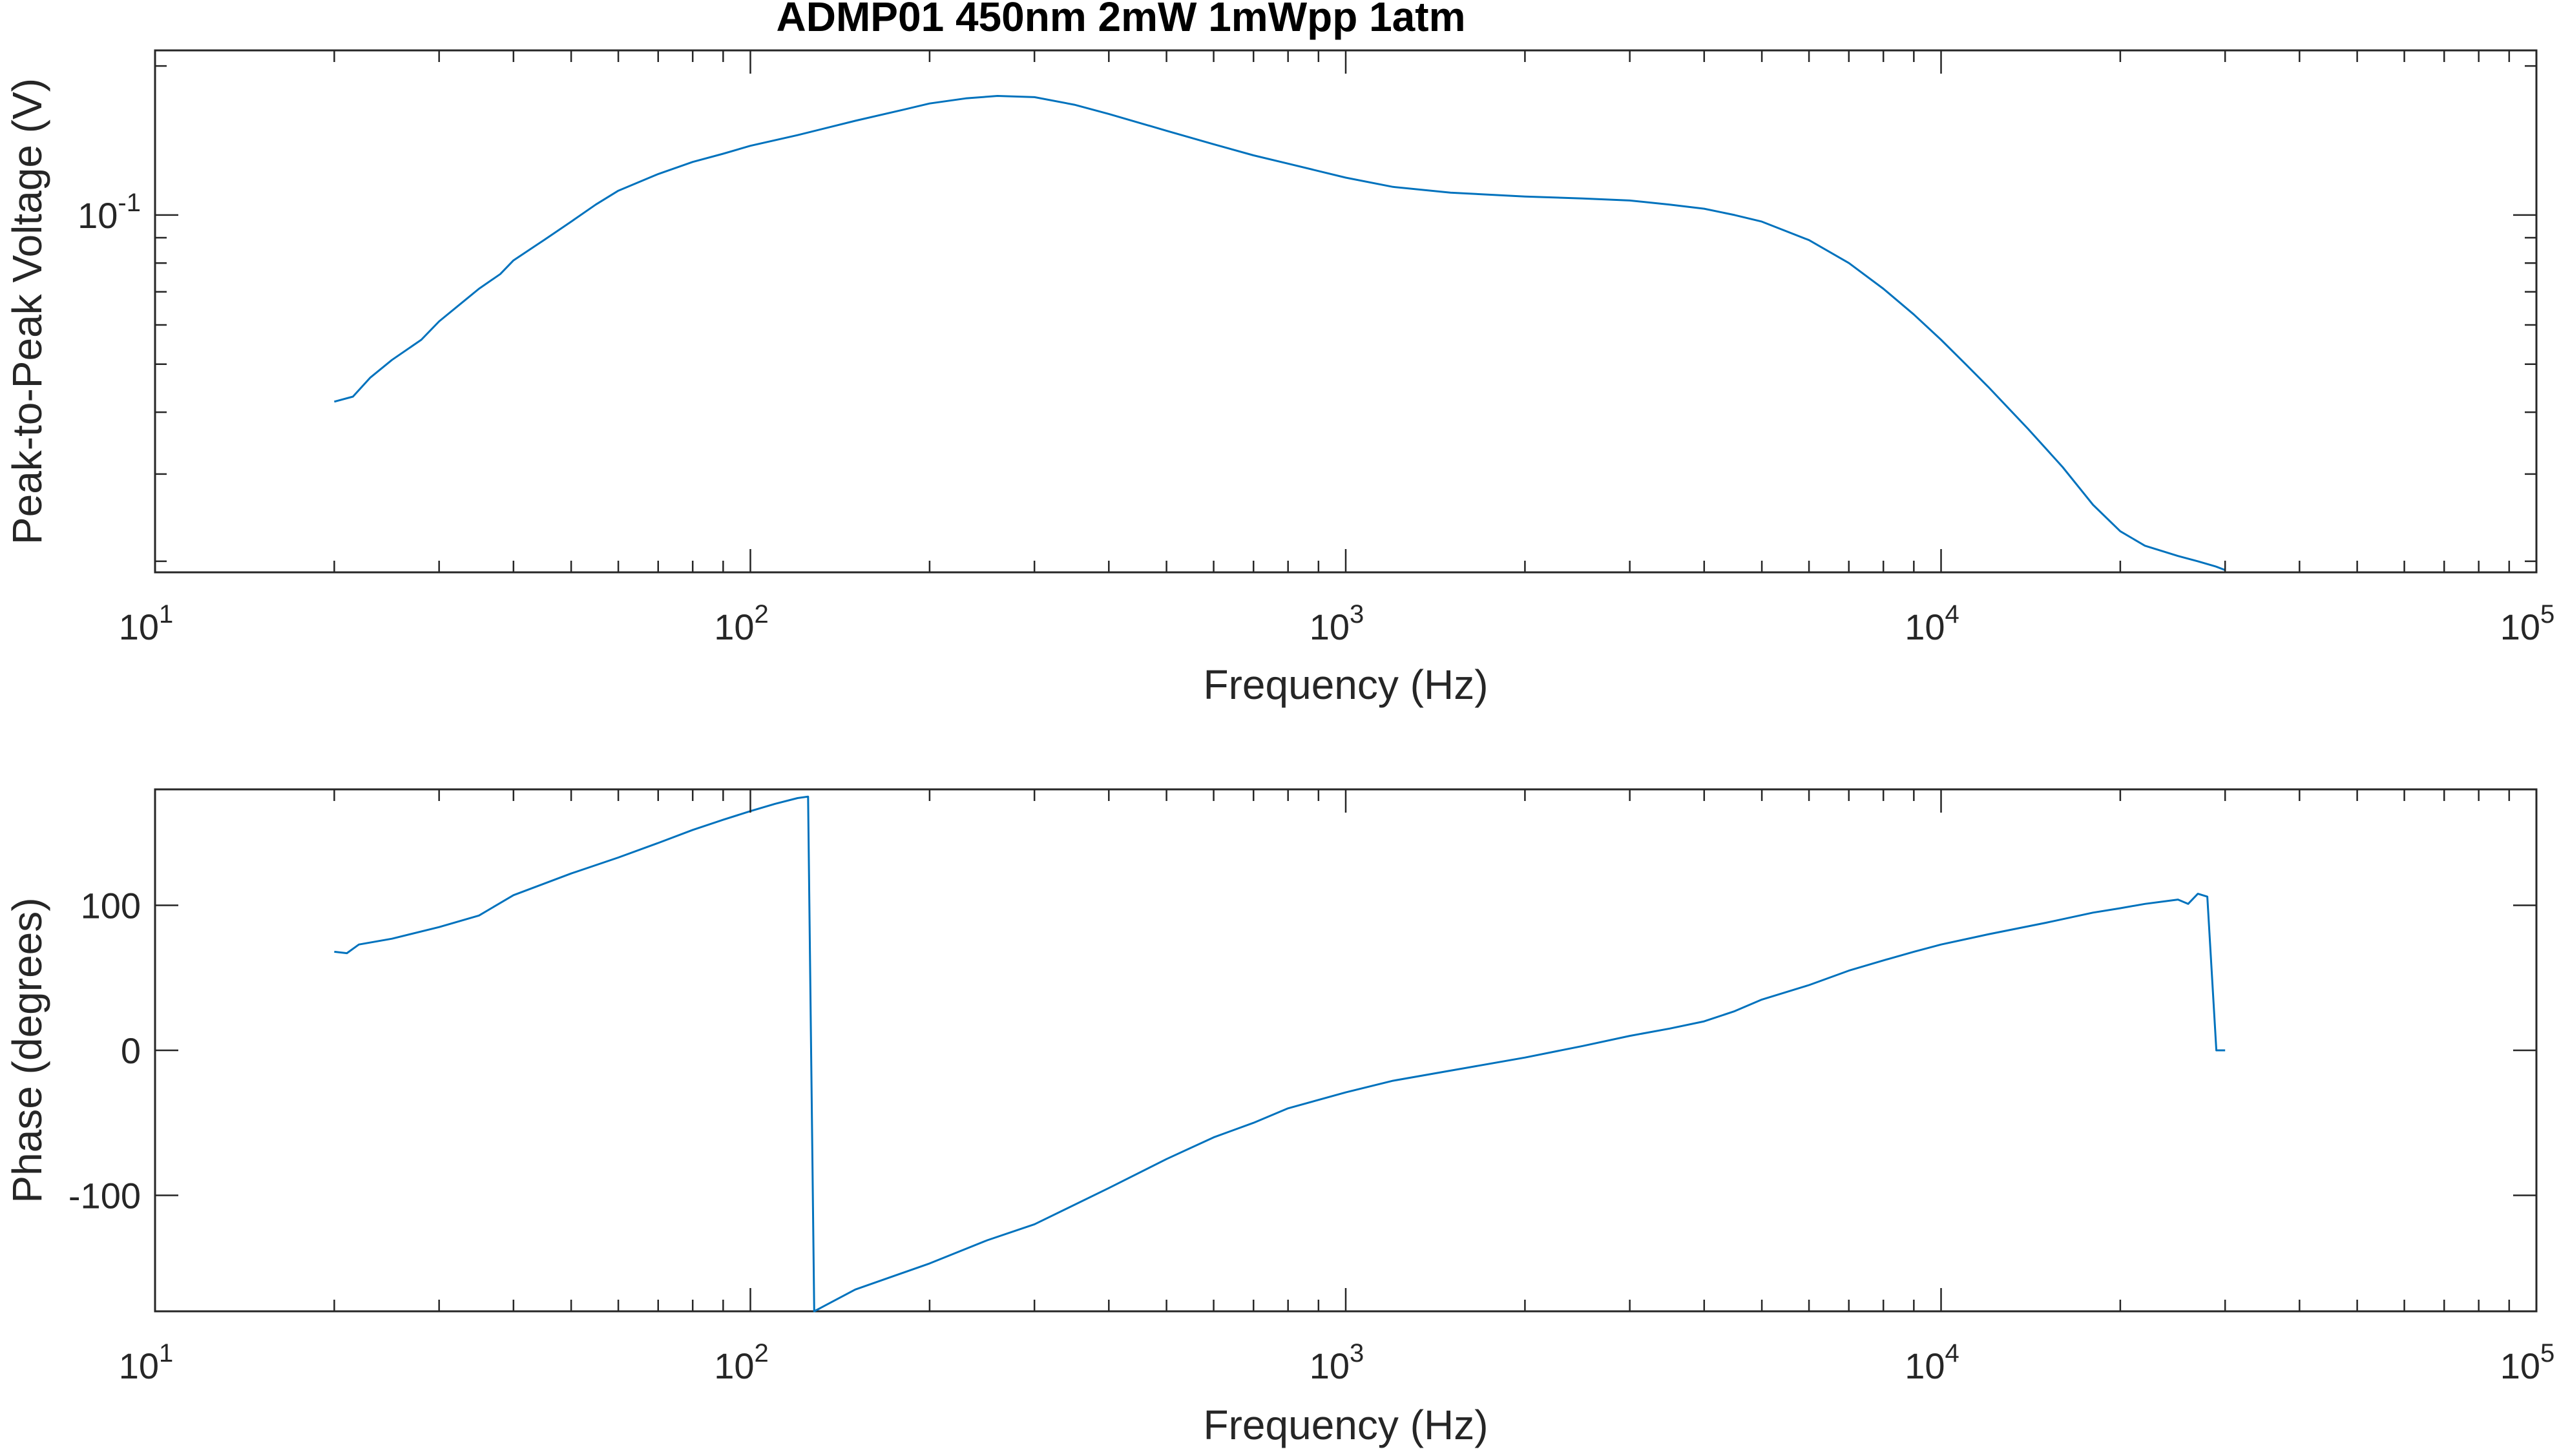 The height and width of the screenshot is (1456, 2570). What do you see at coordinates (111, 906) in the screenshot?
I see `phase-y-tick-label: 100` at bounding box center [111, 906].